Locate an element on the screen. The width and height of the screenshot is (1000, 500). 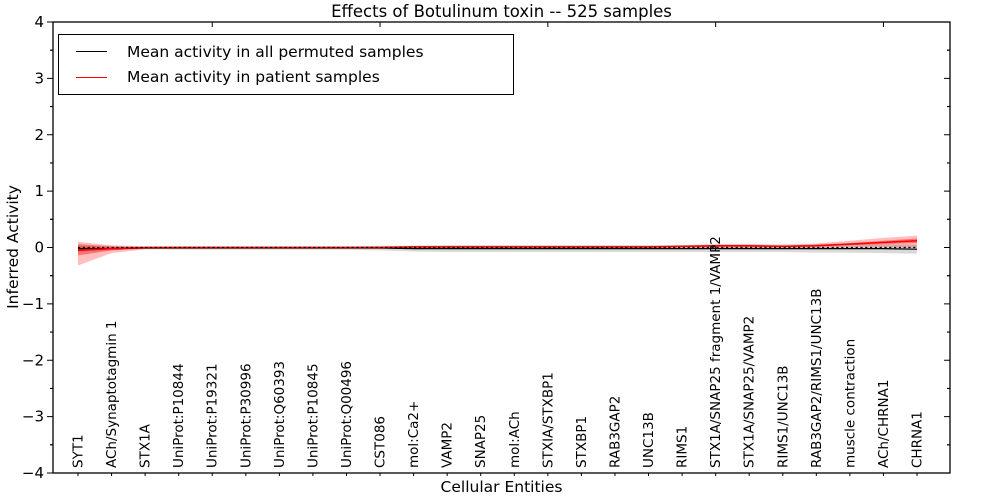
x-tick-label: UniProt:P10845 is located at coordinates (313, 415).